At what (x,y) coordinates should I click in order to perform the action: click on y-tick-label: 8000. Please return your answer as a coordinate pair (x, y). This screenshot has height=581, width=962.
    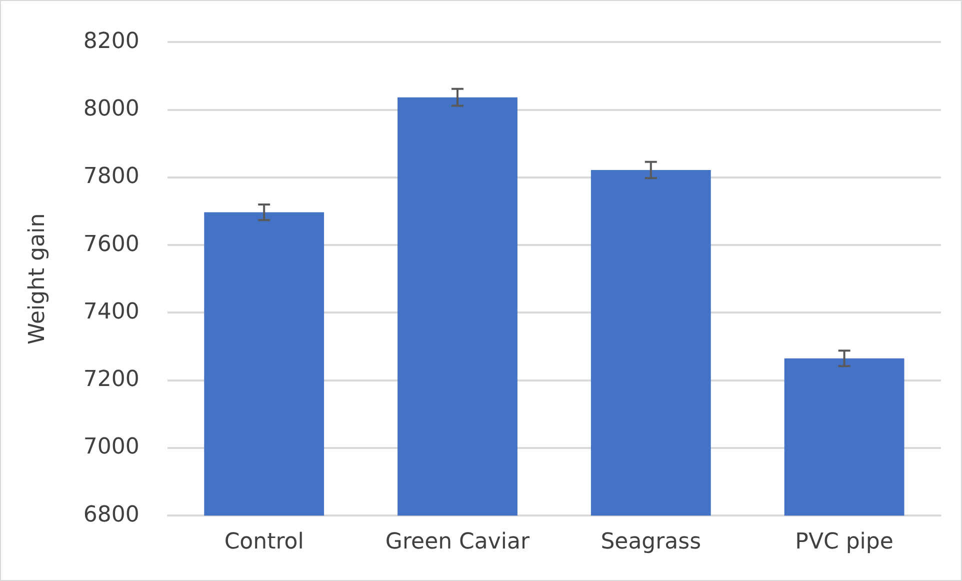
    Looking at the image, I should click on (111, 109).